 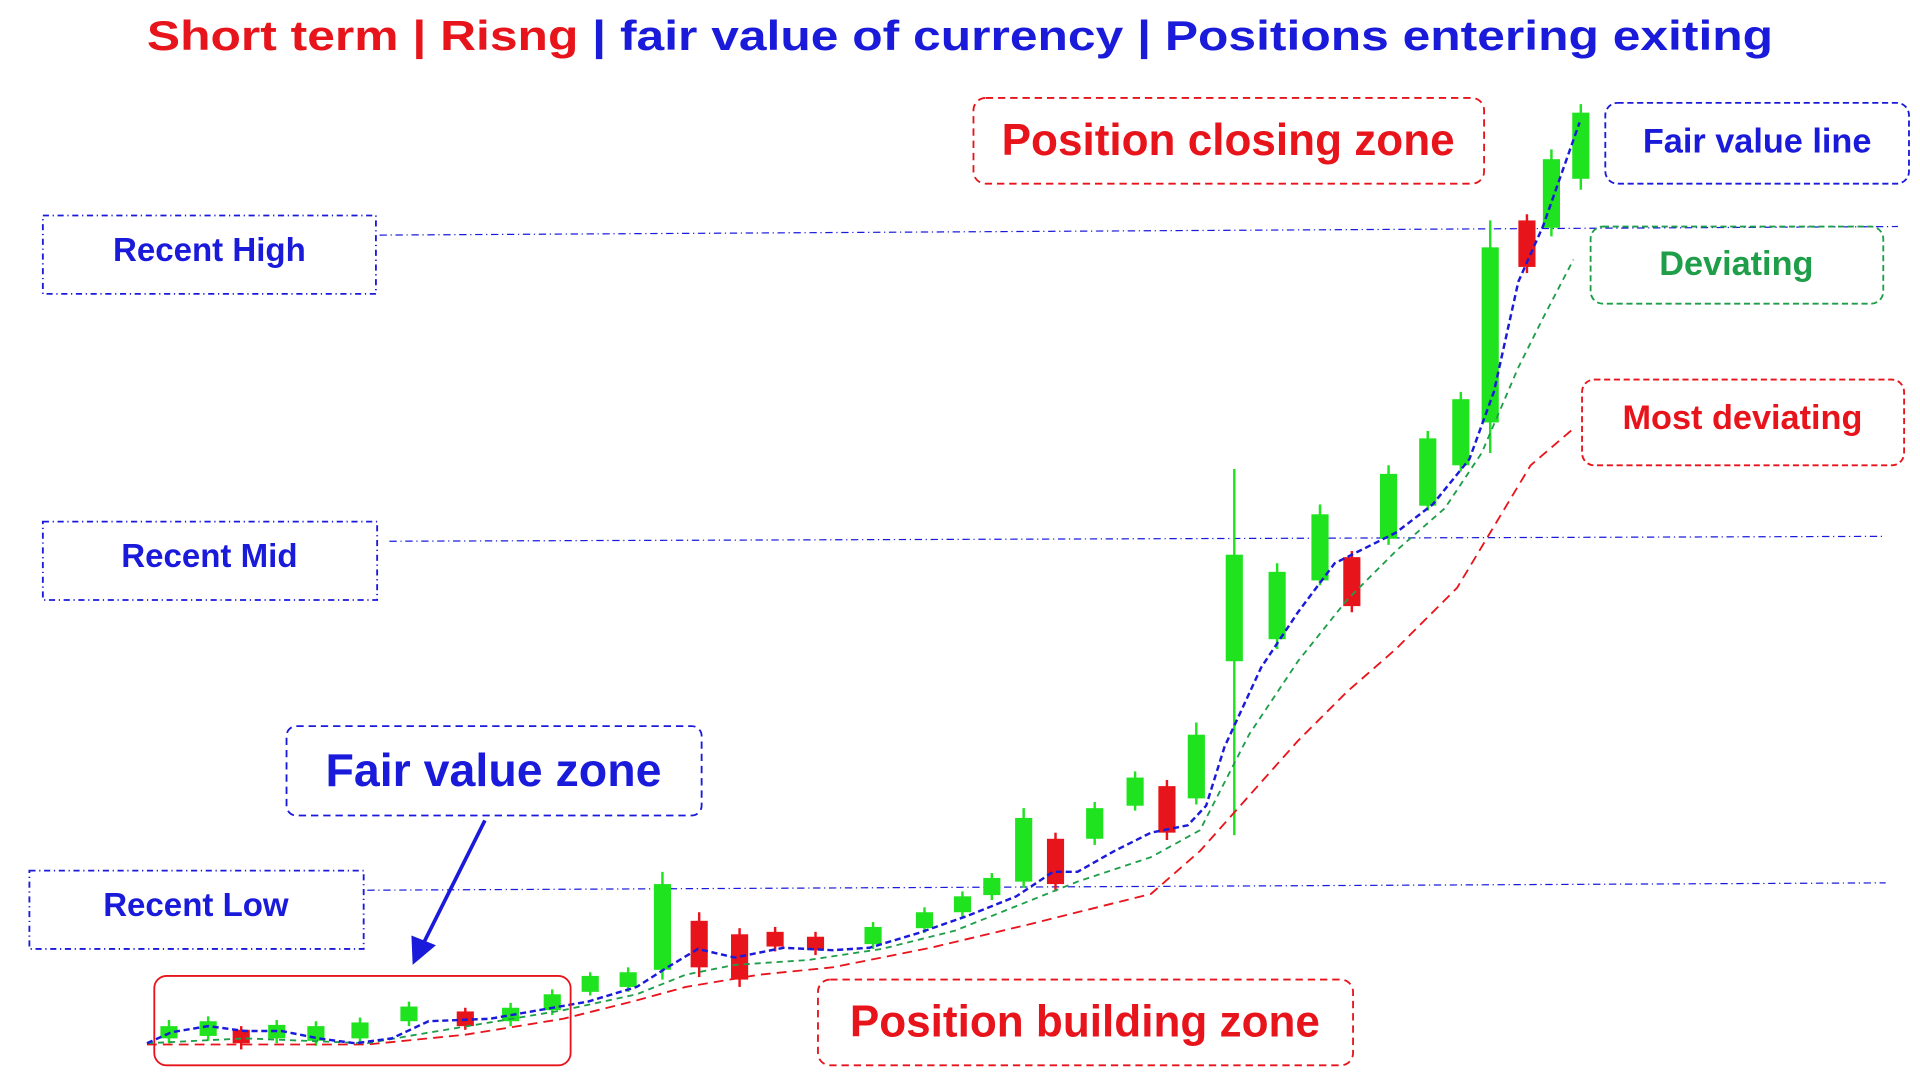 What do you see at coordinates (1469, 35) in the screenshot?
I see `title-part: Positions entering exiting` at bounding box center [1469, 35].